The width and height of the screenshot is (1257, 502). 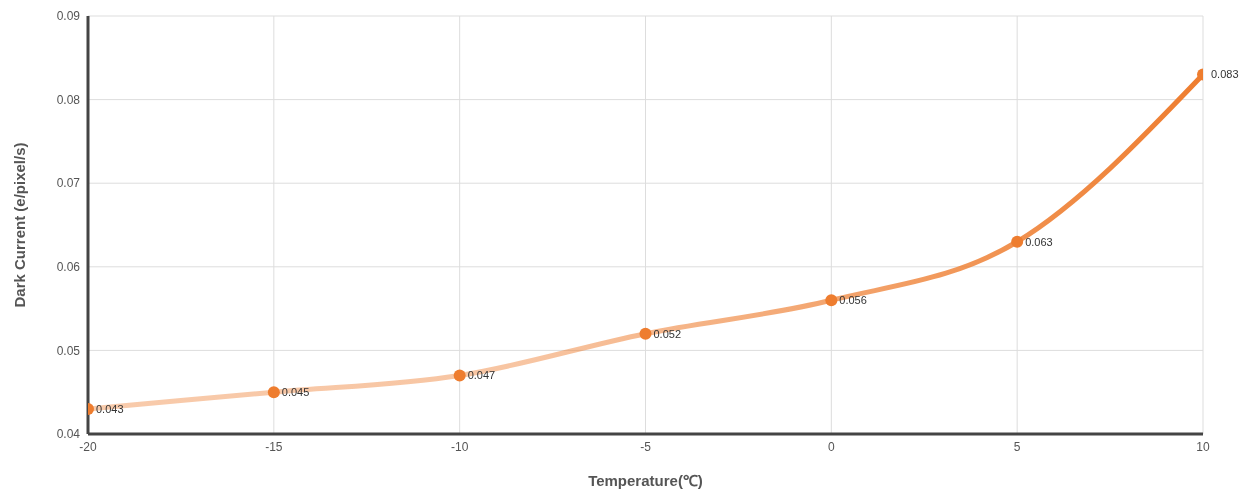 What do you see at coordinates (274, 446) in the screenshot?
I see `x-tick-label: -15` at bounding box center [274, 446].